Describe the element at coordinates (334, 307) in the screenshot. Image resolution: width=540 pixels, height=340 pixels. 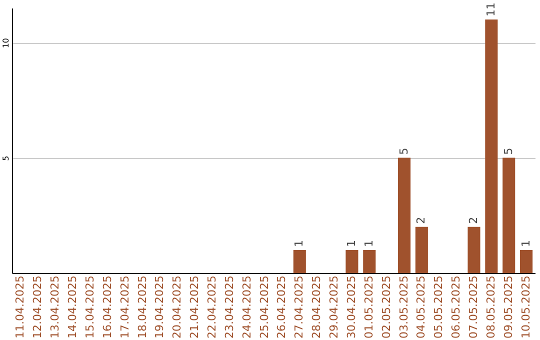
I see `x-tick-label: 29.04.2025` at that location.